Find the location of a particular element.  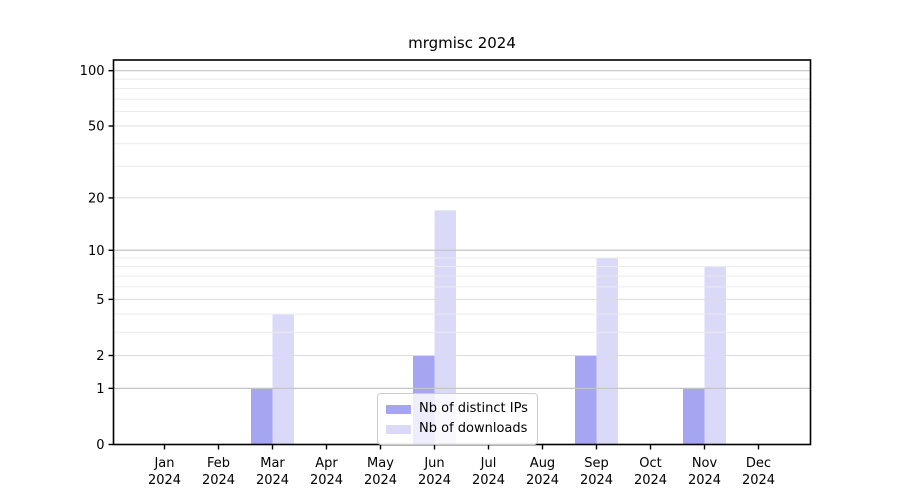

chart-title: mrgmisc 2024 is located at coordinates (462, 43).